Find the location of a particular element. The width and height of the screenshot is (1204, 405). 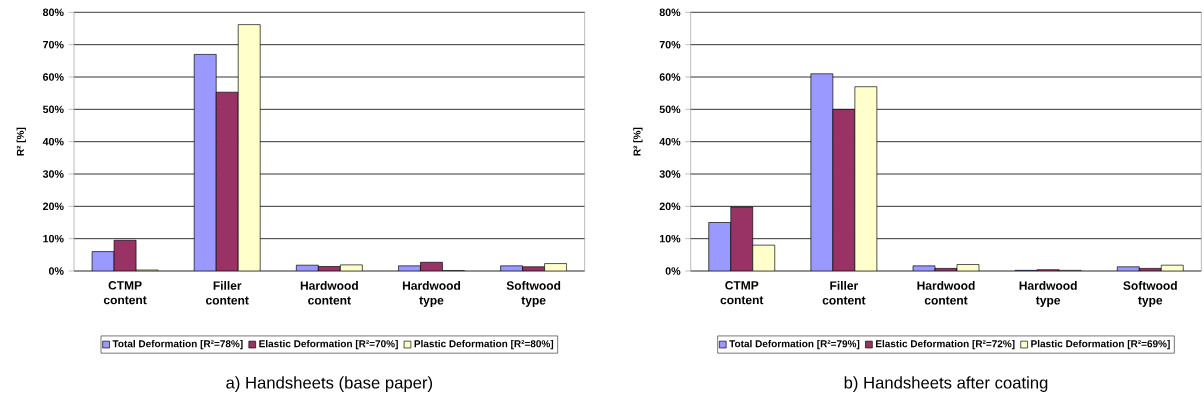

legend-label: Elastic Deformation [R²=70%] is located at coordinates (328, 344).